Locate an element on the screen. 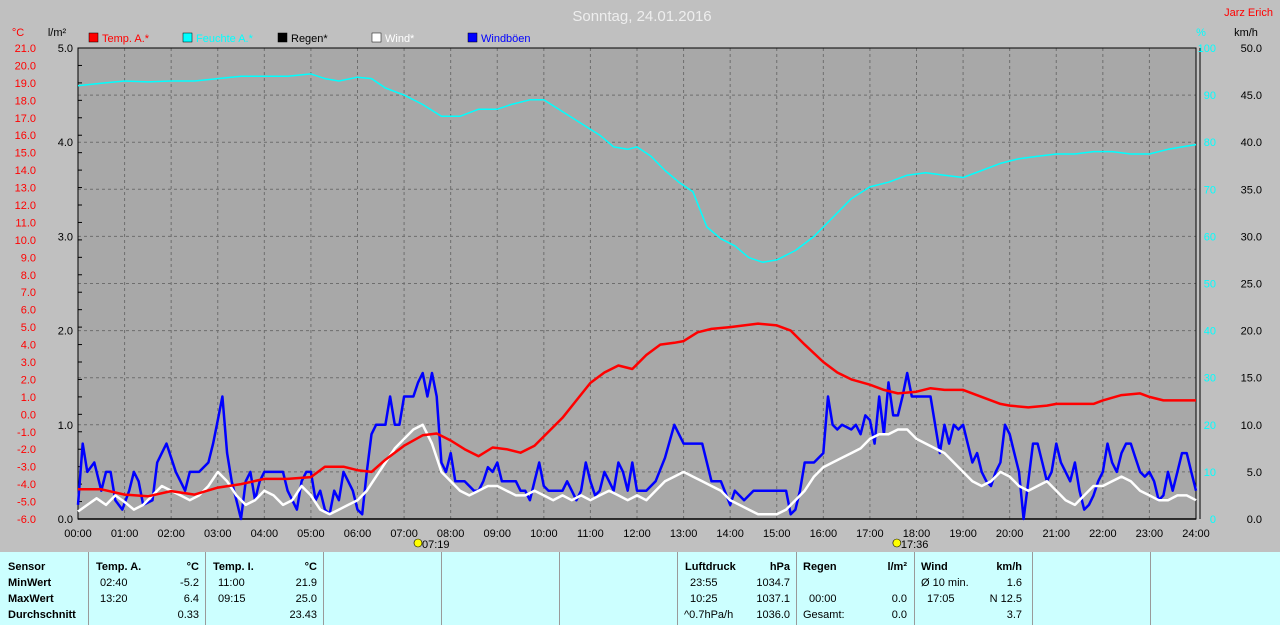 The image size is (1280, 625). x-tick-label: 02:00 is located at coordinates (171, 534).